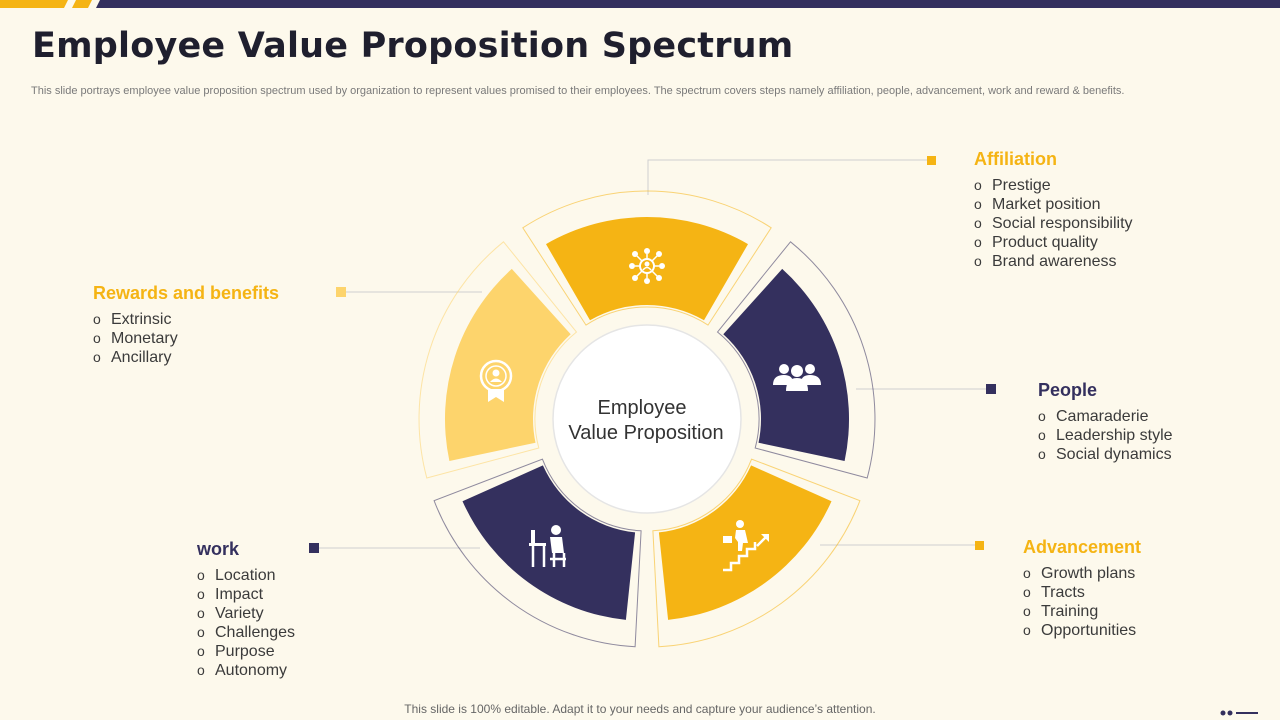  Describe the element at coordinates (979, 545) in the screenshot. I see `advancement-marker` at that location.